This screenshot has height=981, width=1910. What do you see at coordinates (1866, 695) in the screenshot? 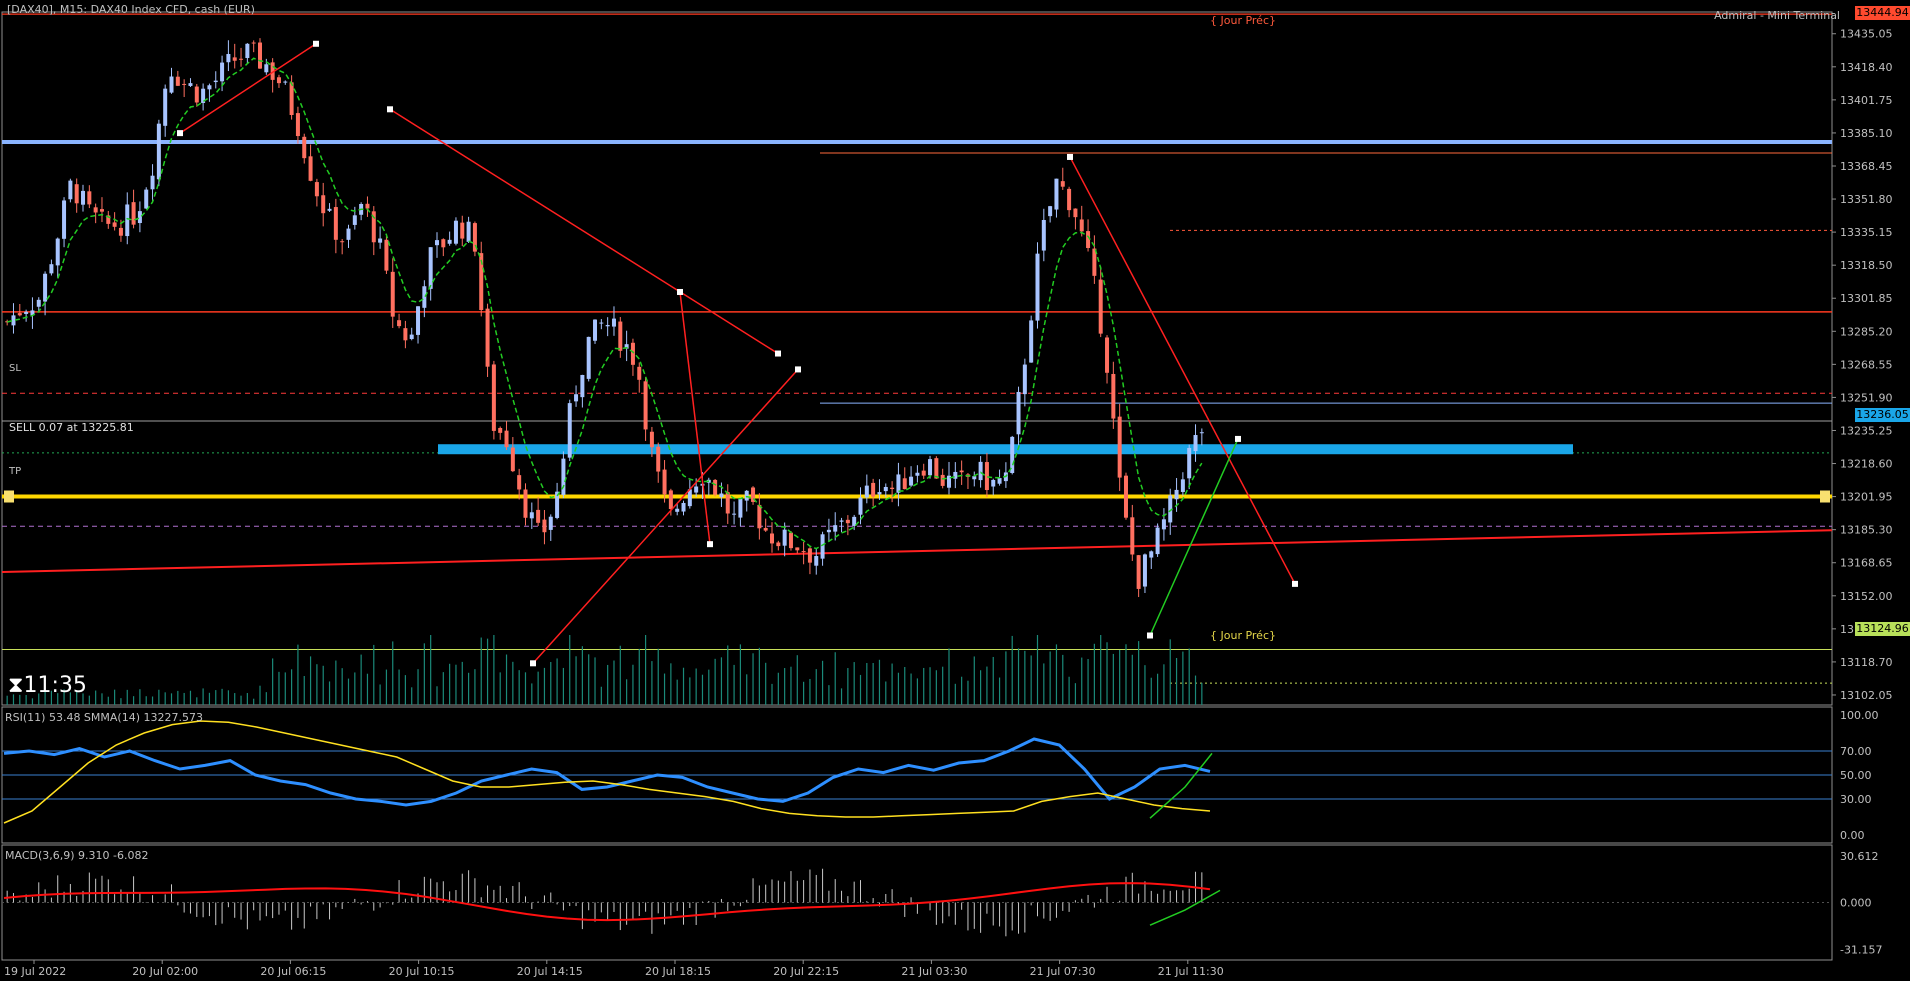
I see `price-tick-label: 13102.05` at bounding box center [1866, 695].